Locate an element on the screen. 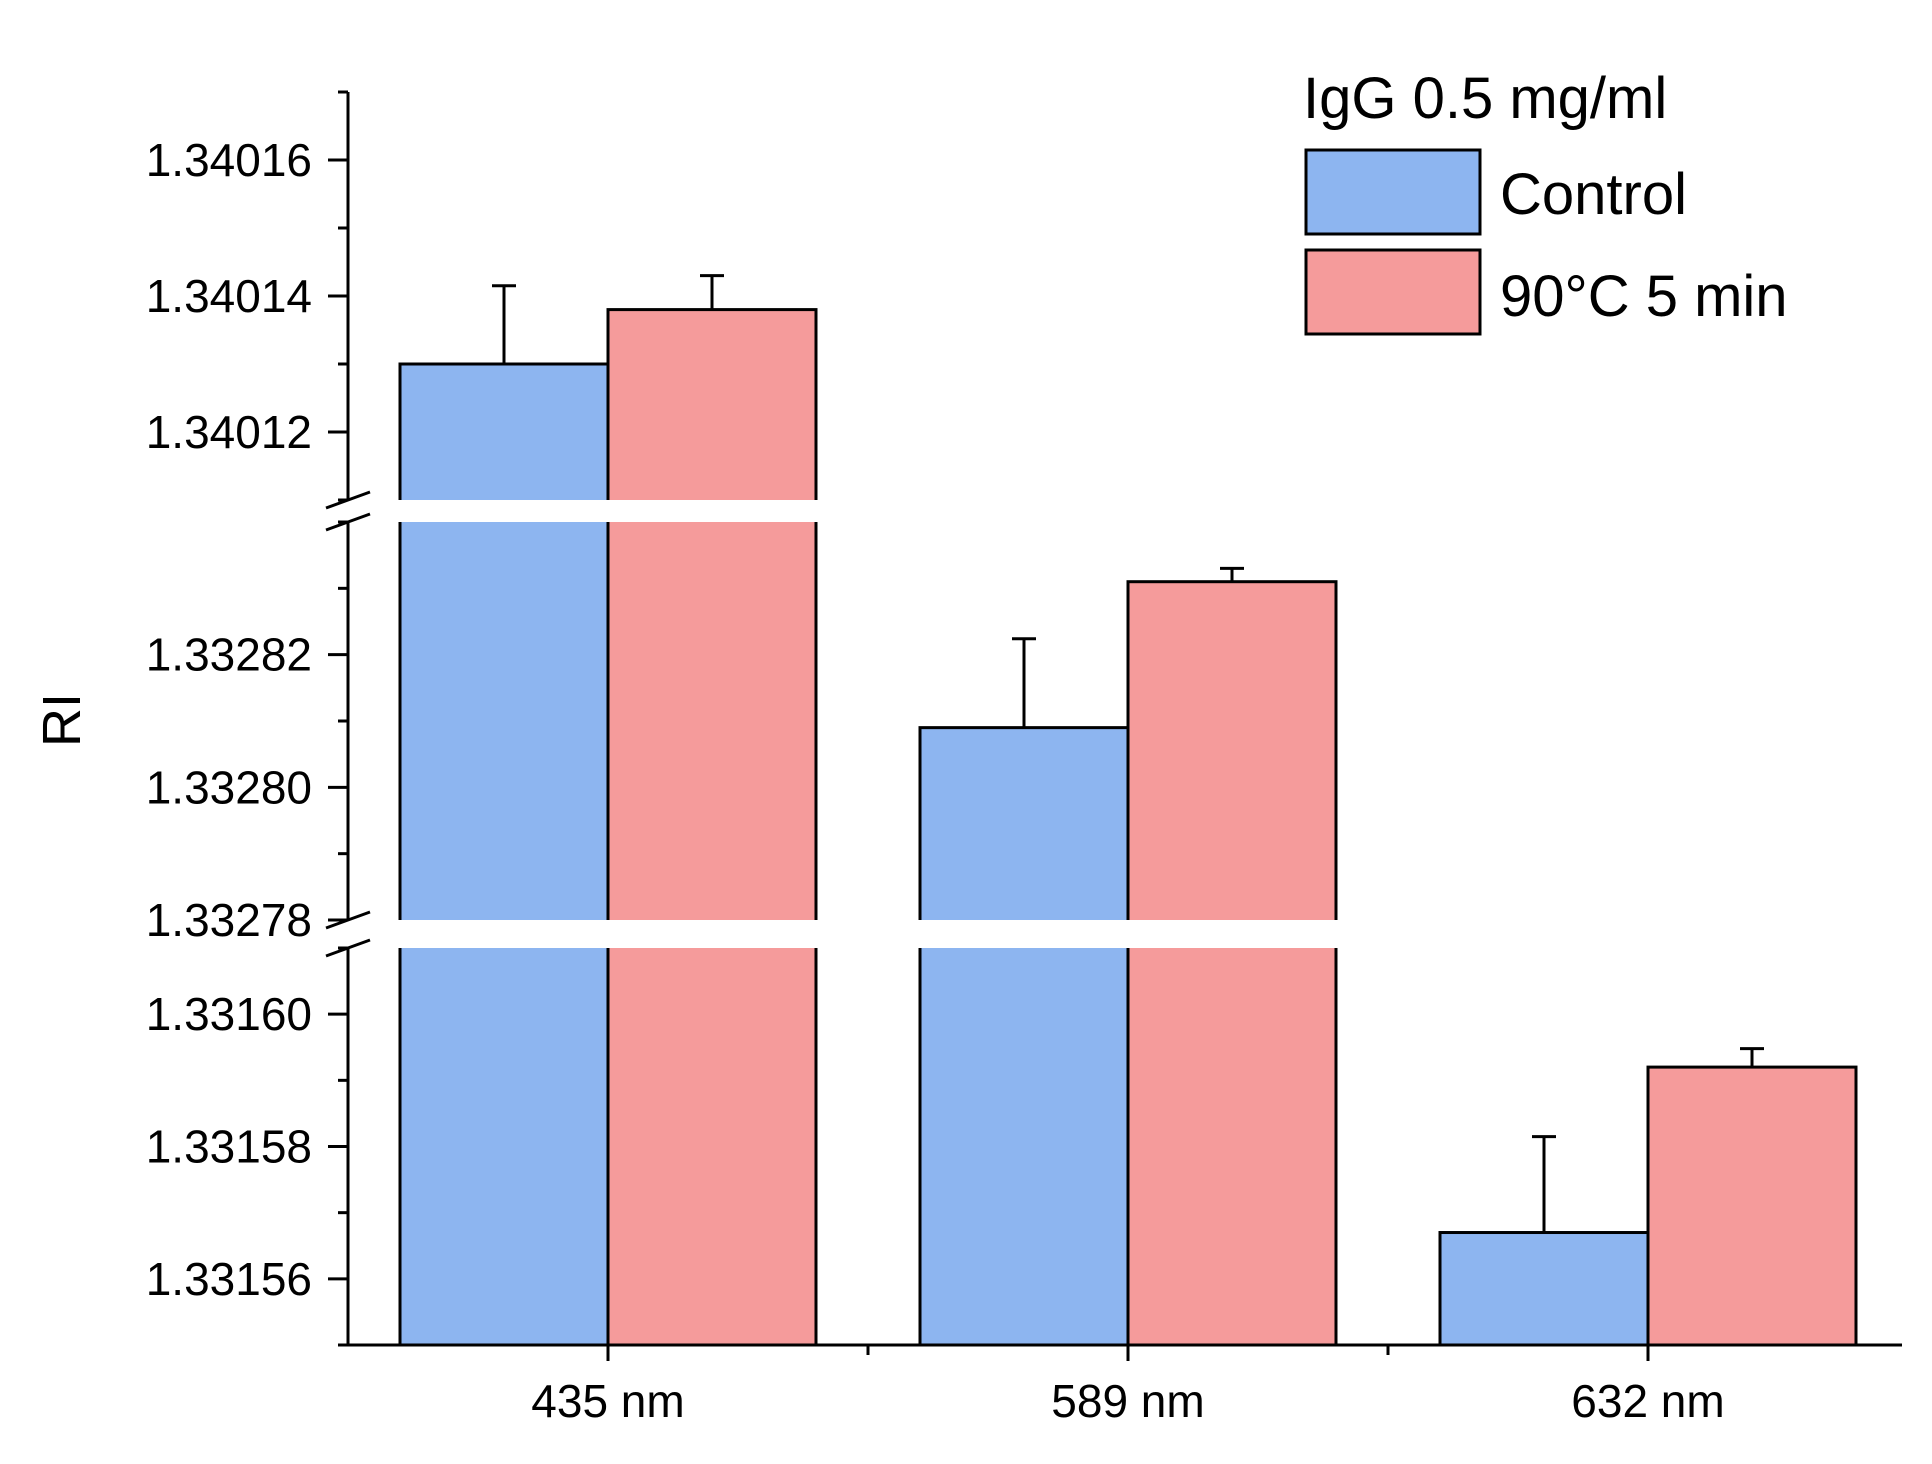 Image resolution: width=1932 pixels, height=1464 pixels. y-axis-title: RI is located at coordinates (62, 720).